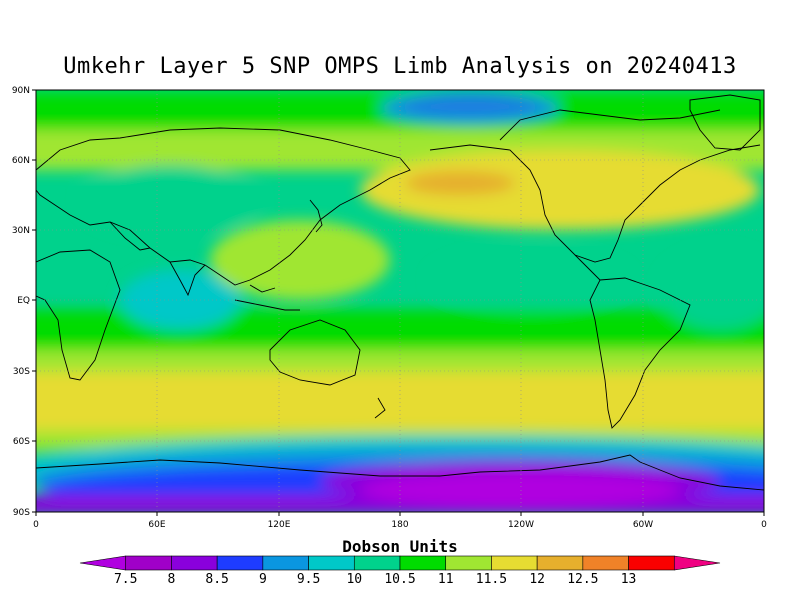 Image resolution: width=800 pixels, height=600 pixels. I want to click on lon-label: 60E, so click(156, 525).